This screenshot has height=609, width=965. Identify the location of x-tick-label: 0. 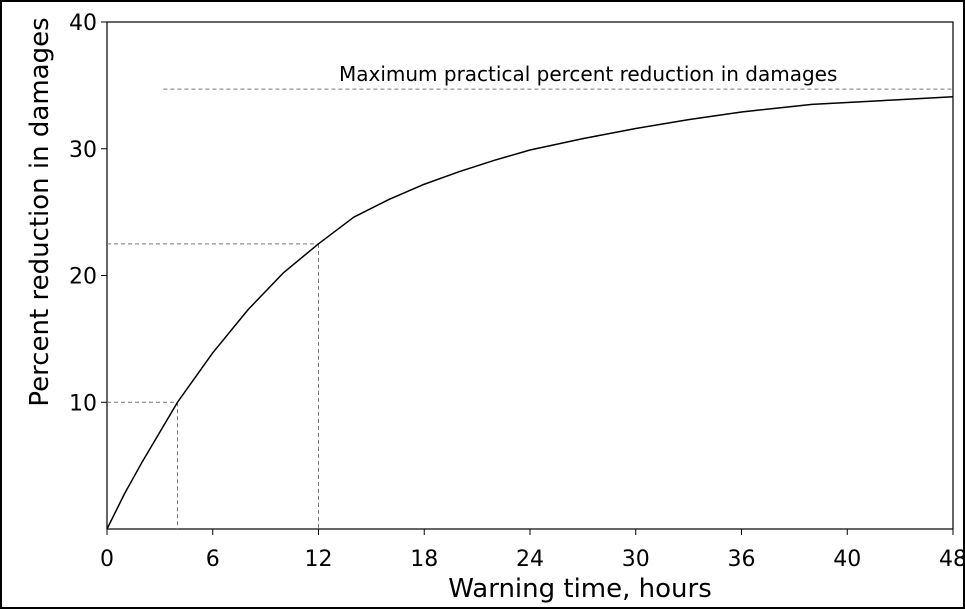
(107, 559).